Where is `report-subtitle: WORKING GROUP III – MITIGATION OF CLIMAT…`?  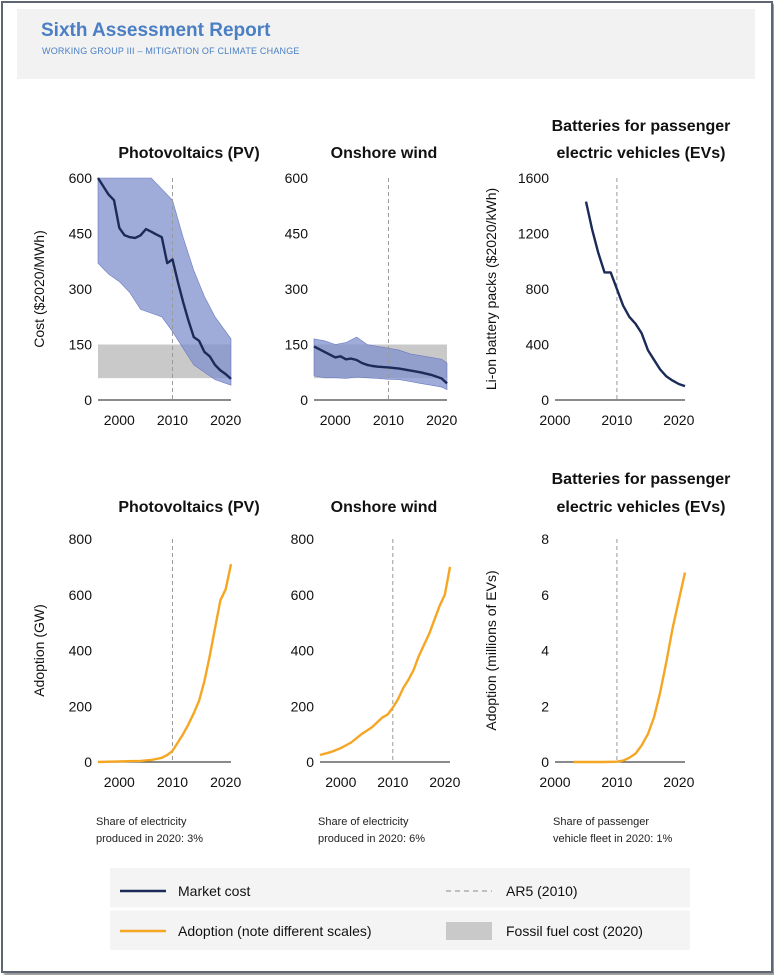 report-subtitle: WORKING GROUP III – MITIGATION OF CLIMAT… is located at coordinates (171, 51).